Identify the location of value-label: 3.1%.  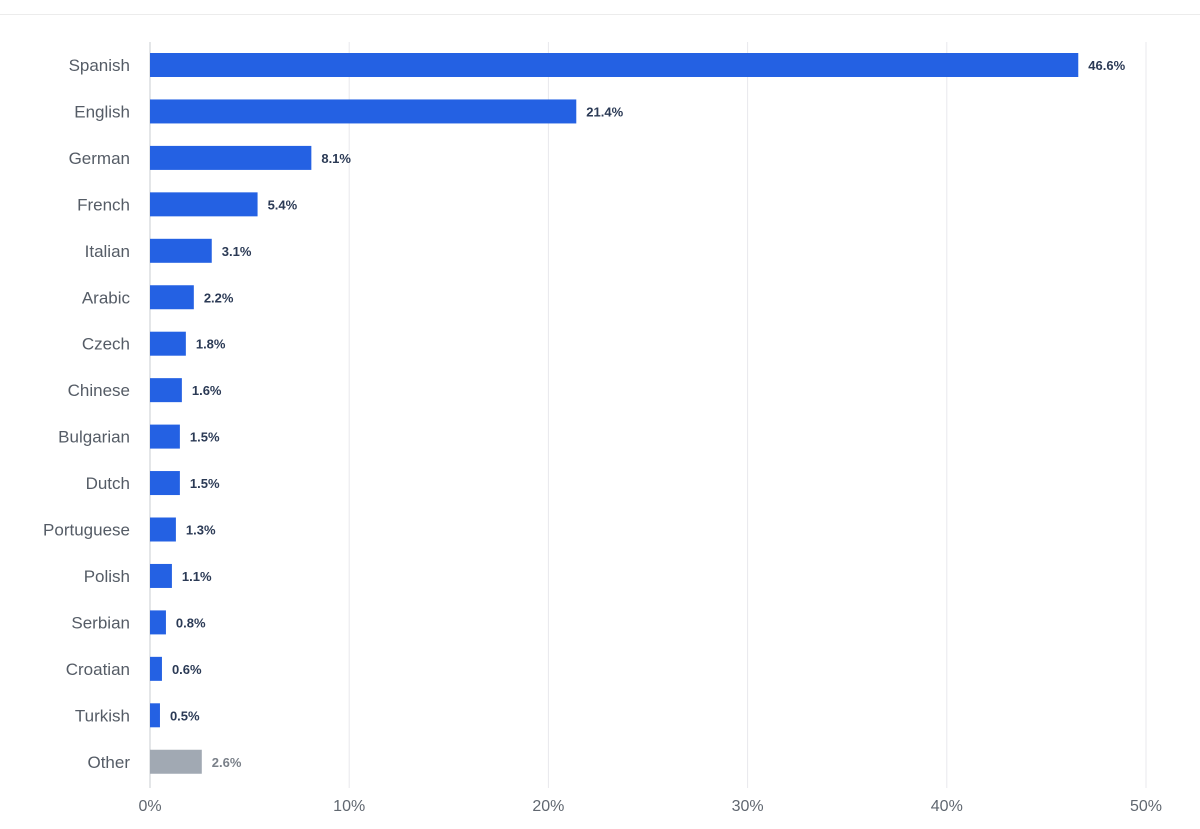
(237, 251).